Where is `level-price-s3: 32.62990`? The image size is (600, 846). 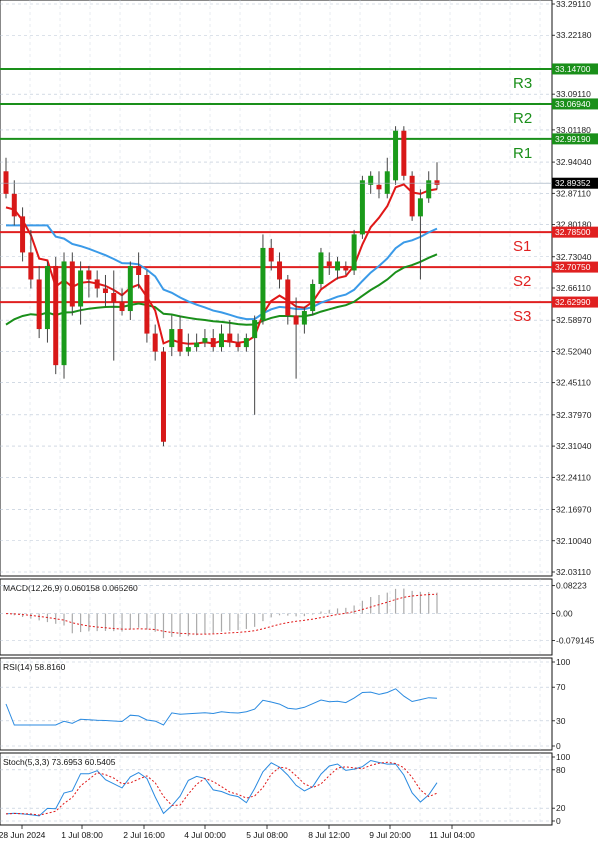 level-price-s3: 32.62990 is located at coordinates (573, 302).